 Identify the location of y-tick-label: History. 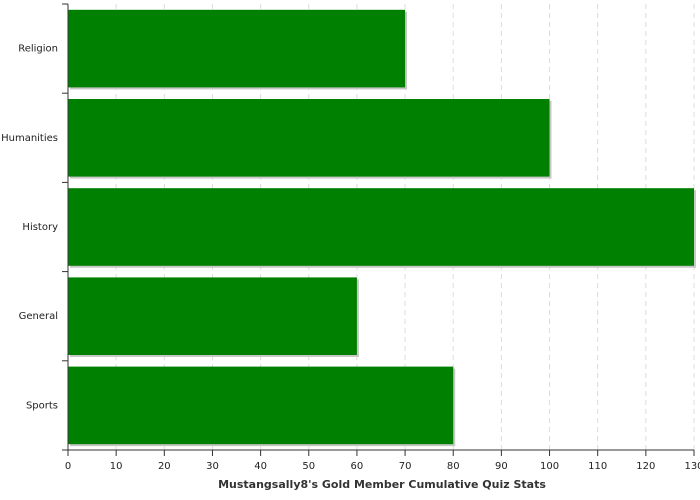
(40, 227).